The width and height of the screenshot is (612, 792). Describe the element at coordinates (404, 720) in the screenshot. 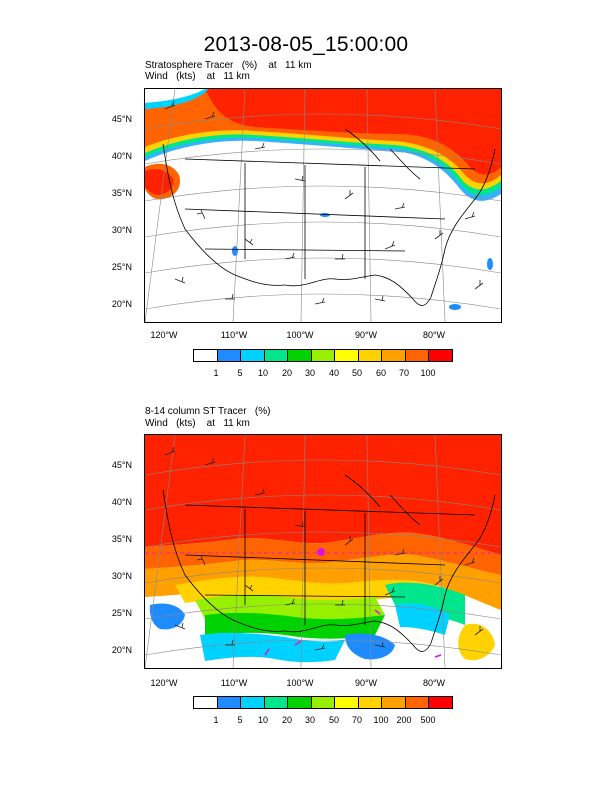

I see `panel2-colorbar-label: 200` at that location.